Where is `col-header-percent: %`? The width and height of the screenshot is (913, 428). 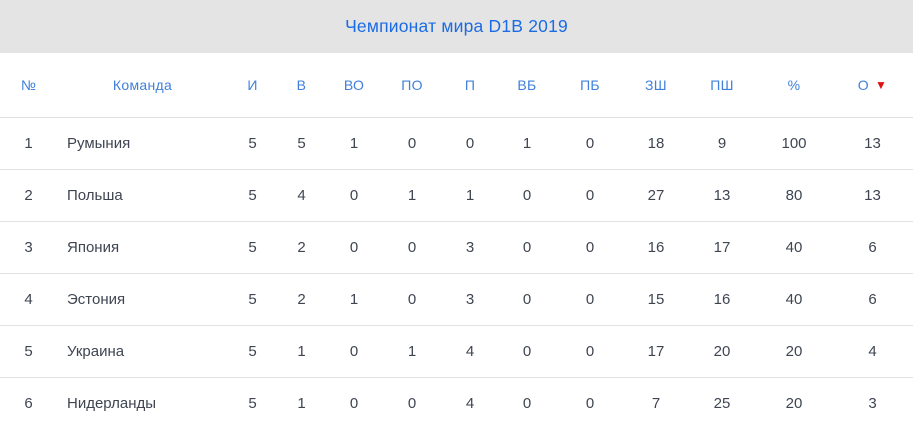
col-header-percent: % is located at coordinates (794, 85).